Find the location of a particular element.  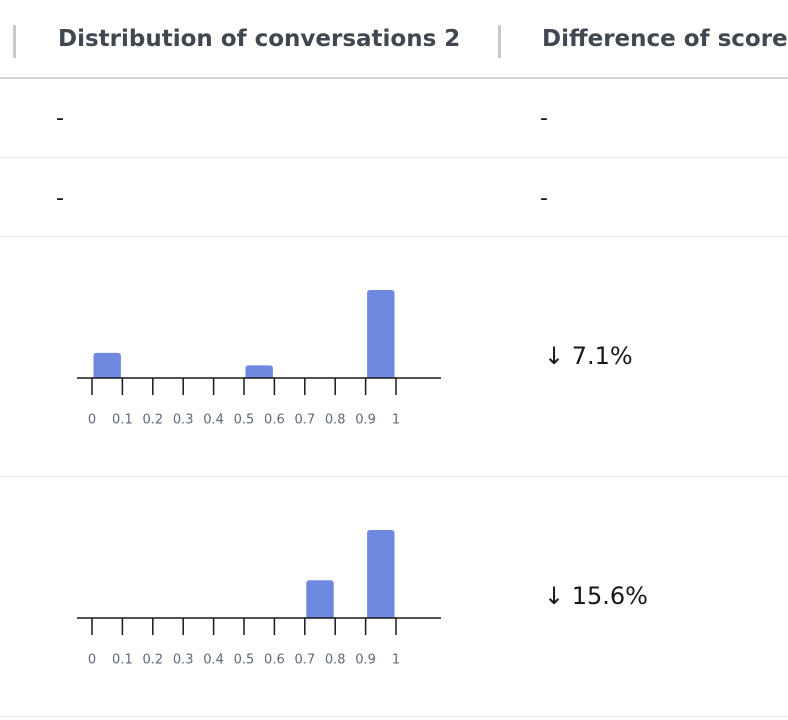

score-difference: ↓ 7.1% is located at coordinates (588, 356).